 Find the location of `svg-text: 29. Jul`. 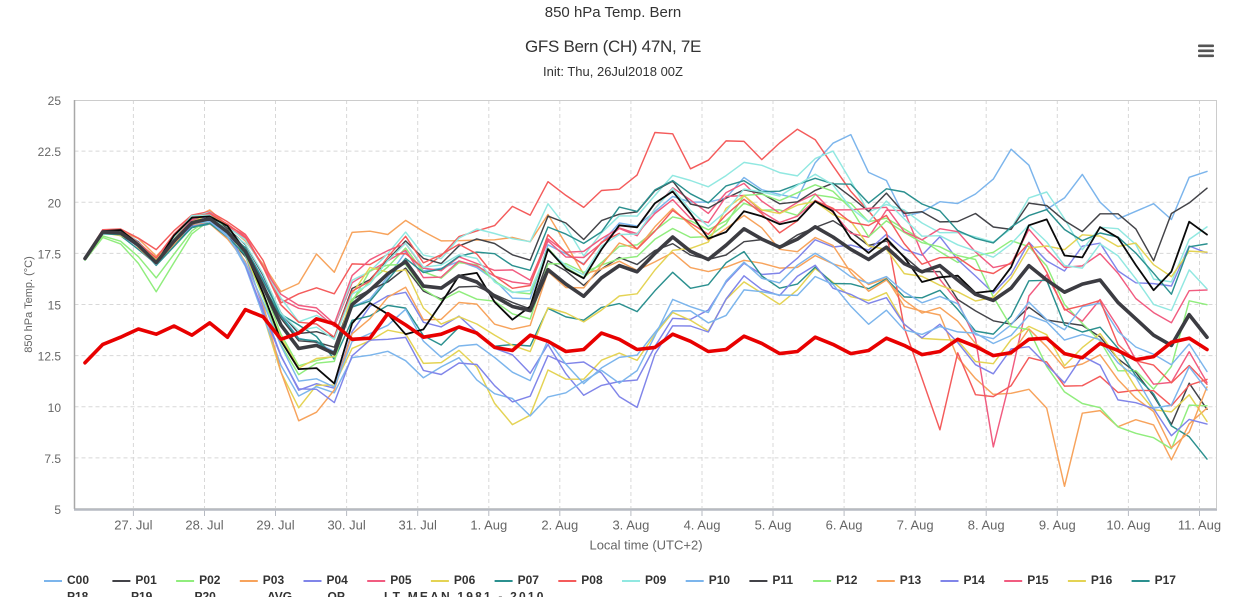

svg-text: 29. Jul is located at coordinates (275, 525).